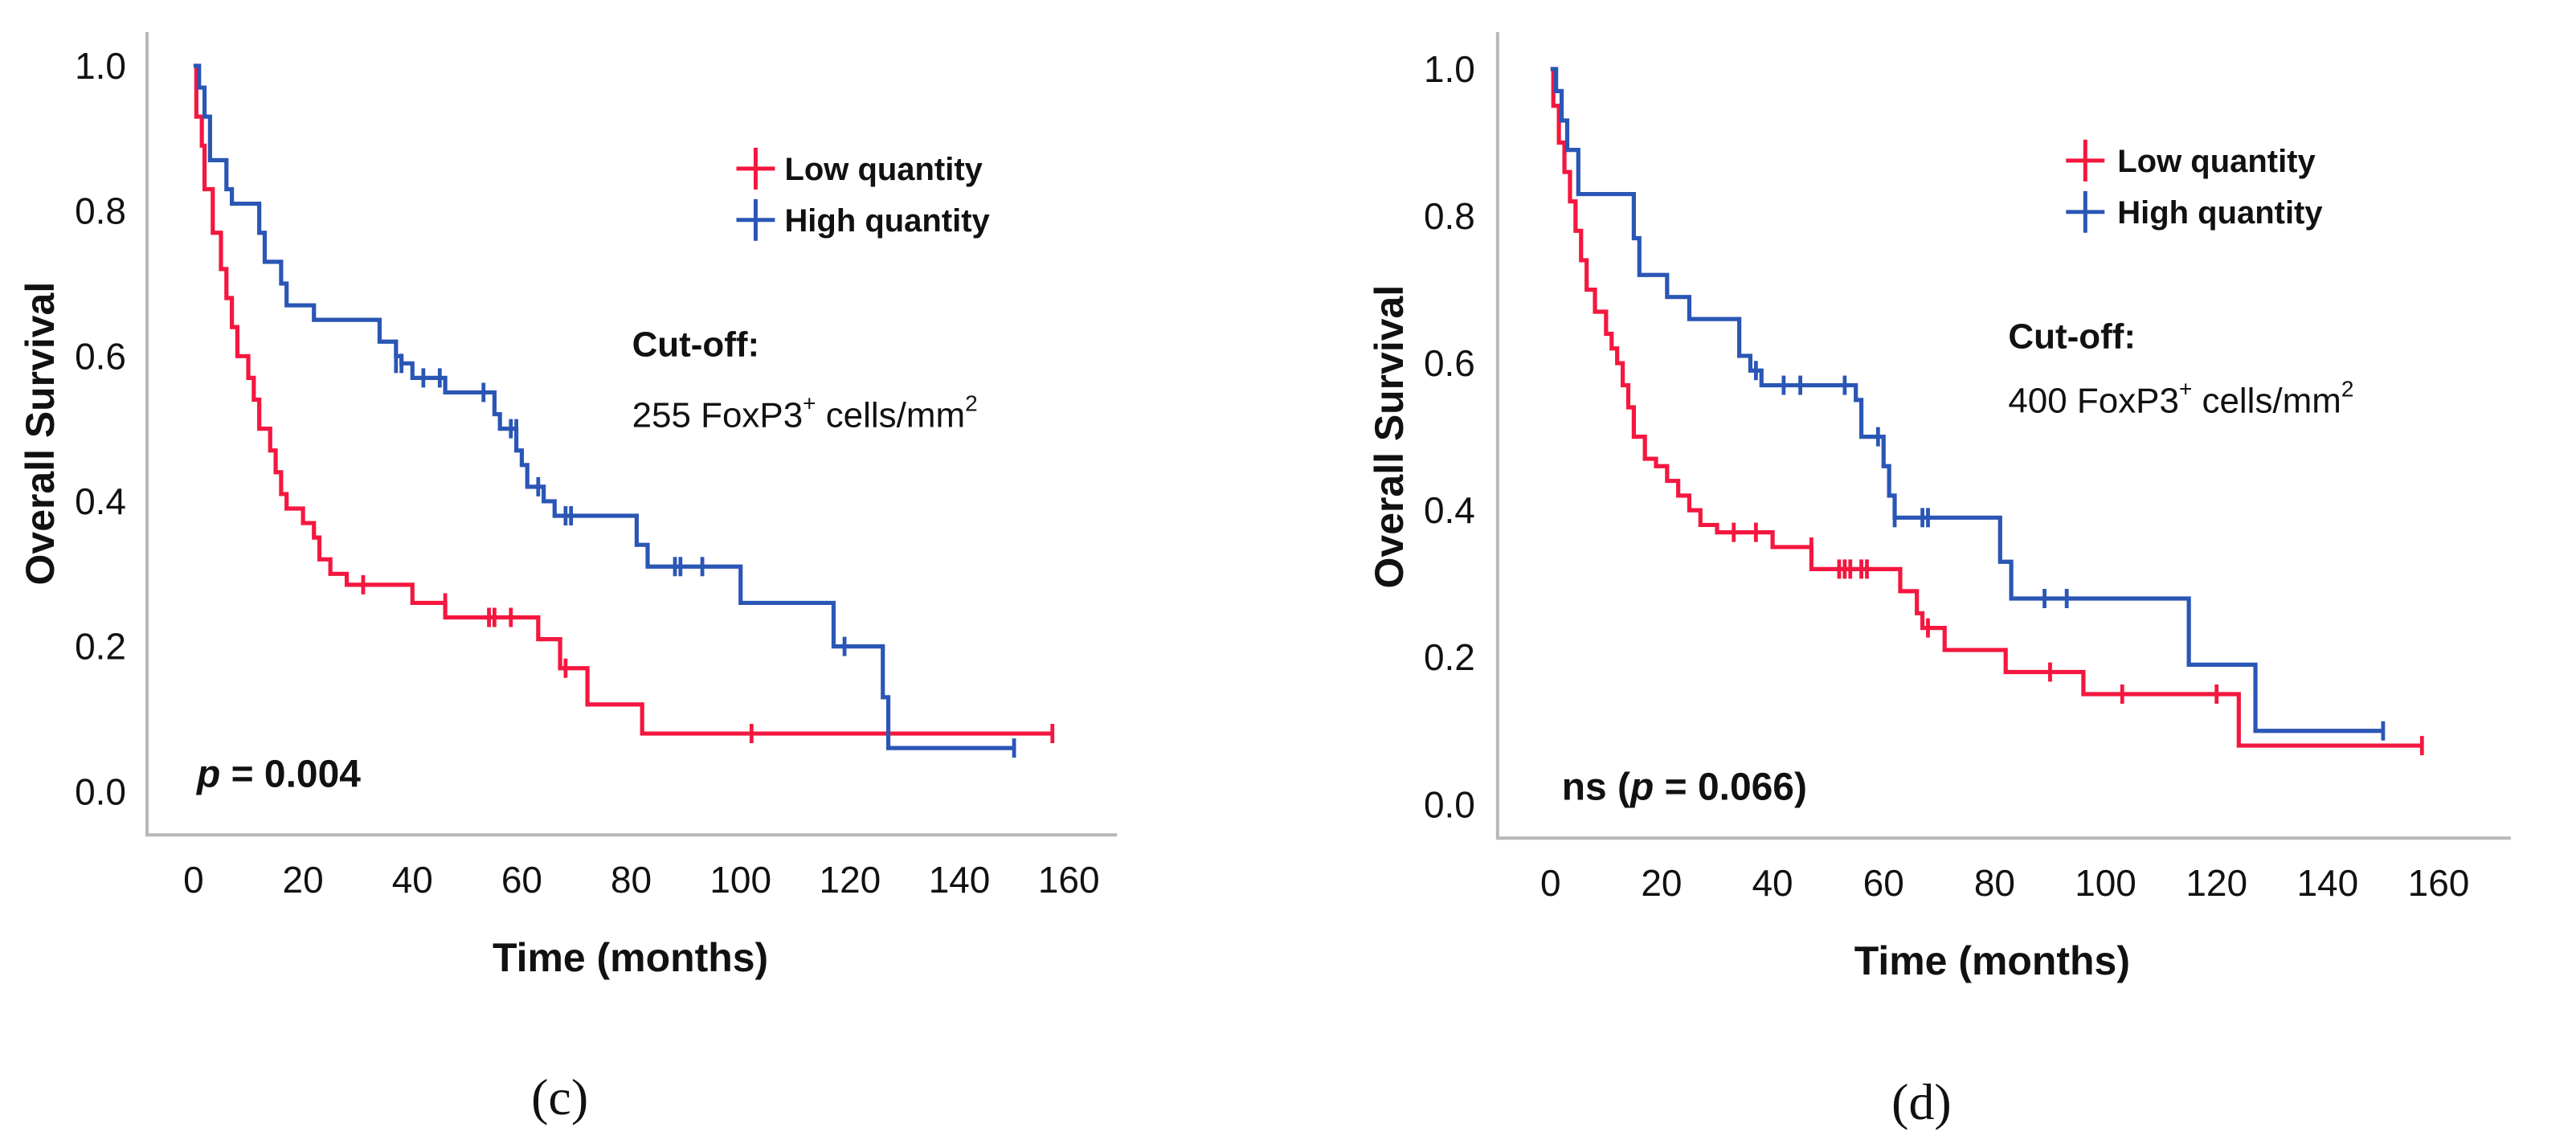  Describe the element at coordinates (805, 413) in the screenshot. I see `cutoff-value: 255 FoxP3+ cells/mm2` at that location.